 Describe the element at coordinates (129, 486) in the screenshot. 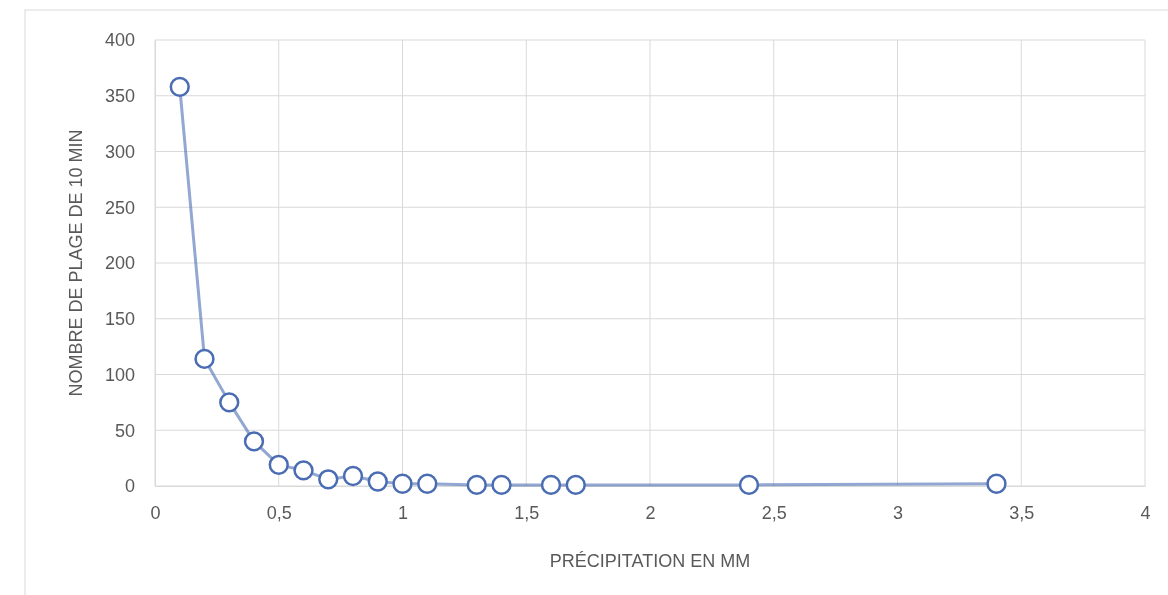

I see `y-tick-label: 0` at that location.